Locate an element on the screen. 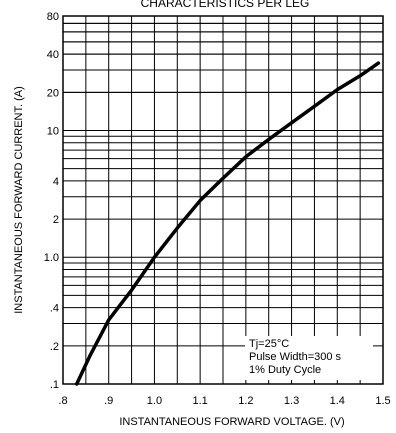 The image size is (396, 433). y-tick-label: 40 is located at coordinates (53, 55).